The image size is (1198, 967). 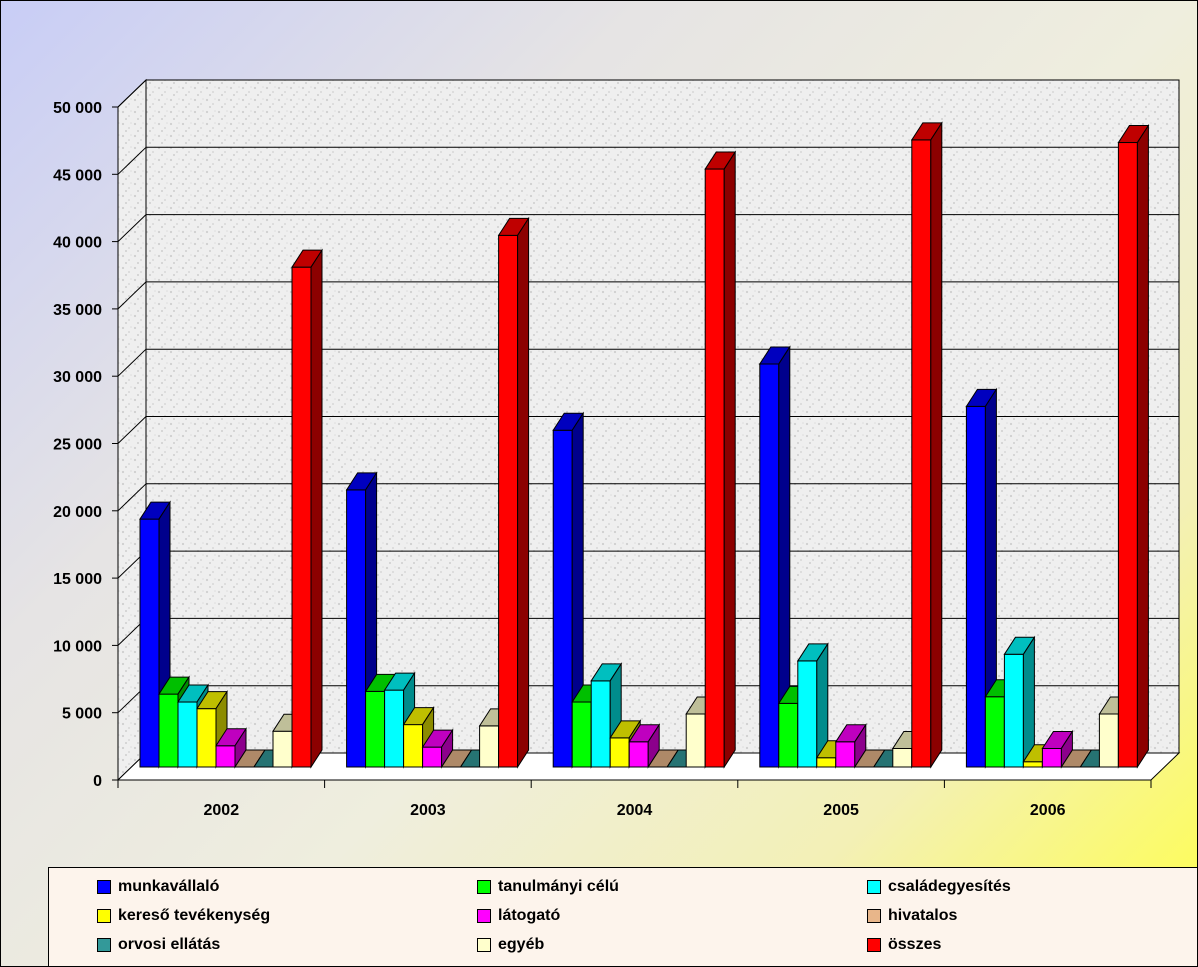 What do you see at coordinates (77, 579) in the screenshot?
I see `y-tick-label: 15 000` at bounding box center [77, 579].